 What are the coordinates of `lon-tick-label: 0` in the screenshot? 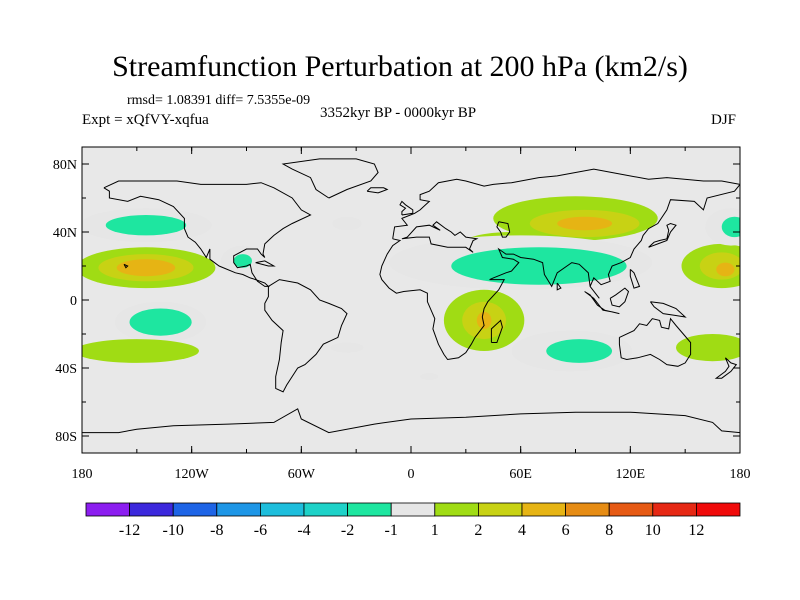 It's located at (411, 474).